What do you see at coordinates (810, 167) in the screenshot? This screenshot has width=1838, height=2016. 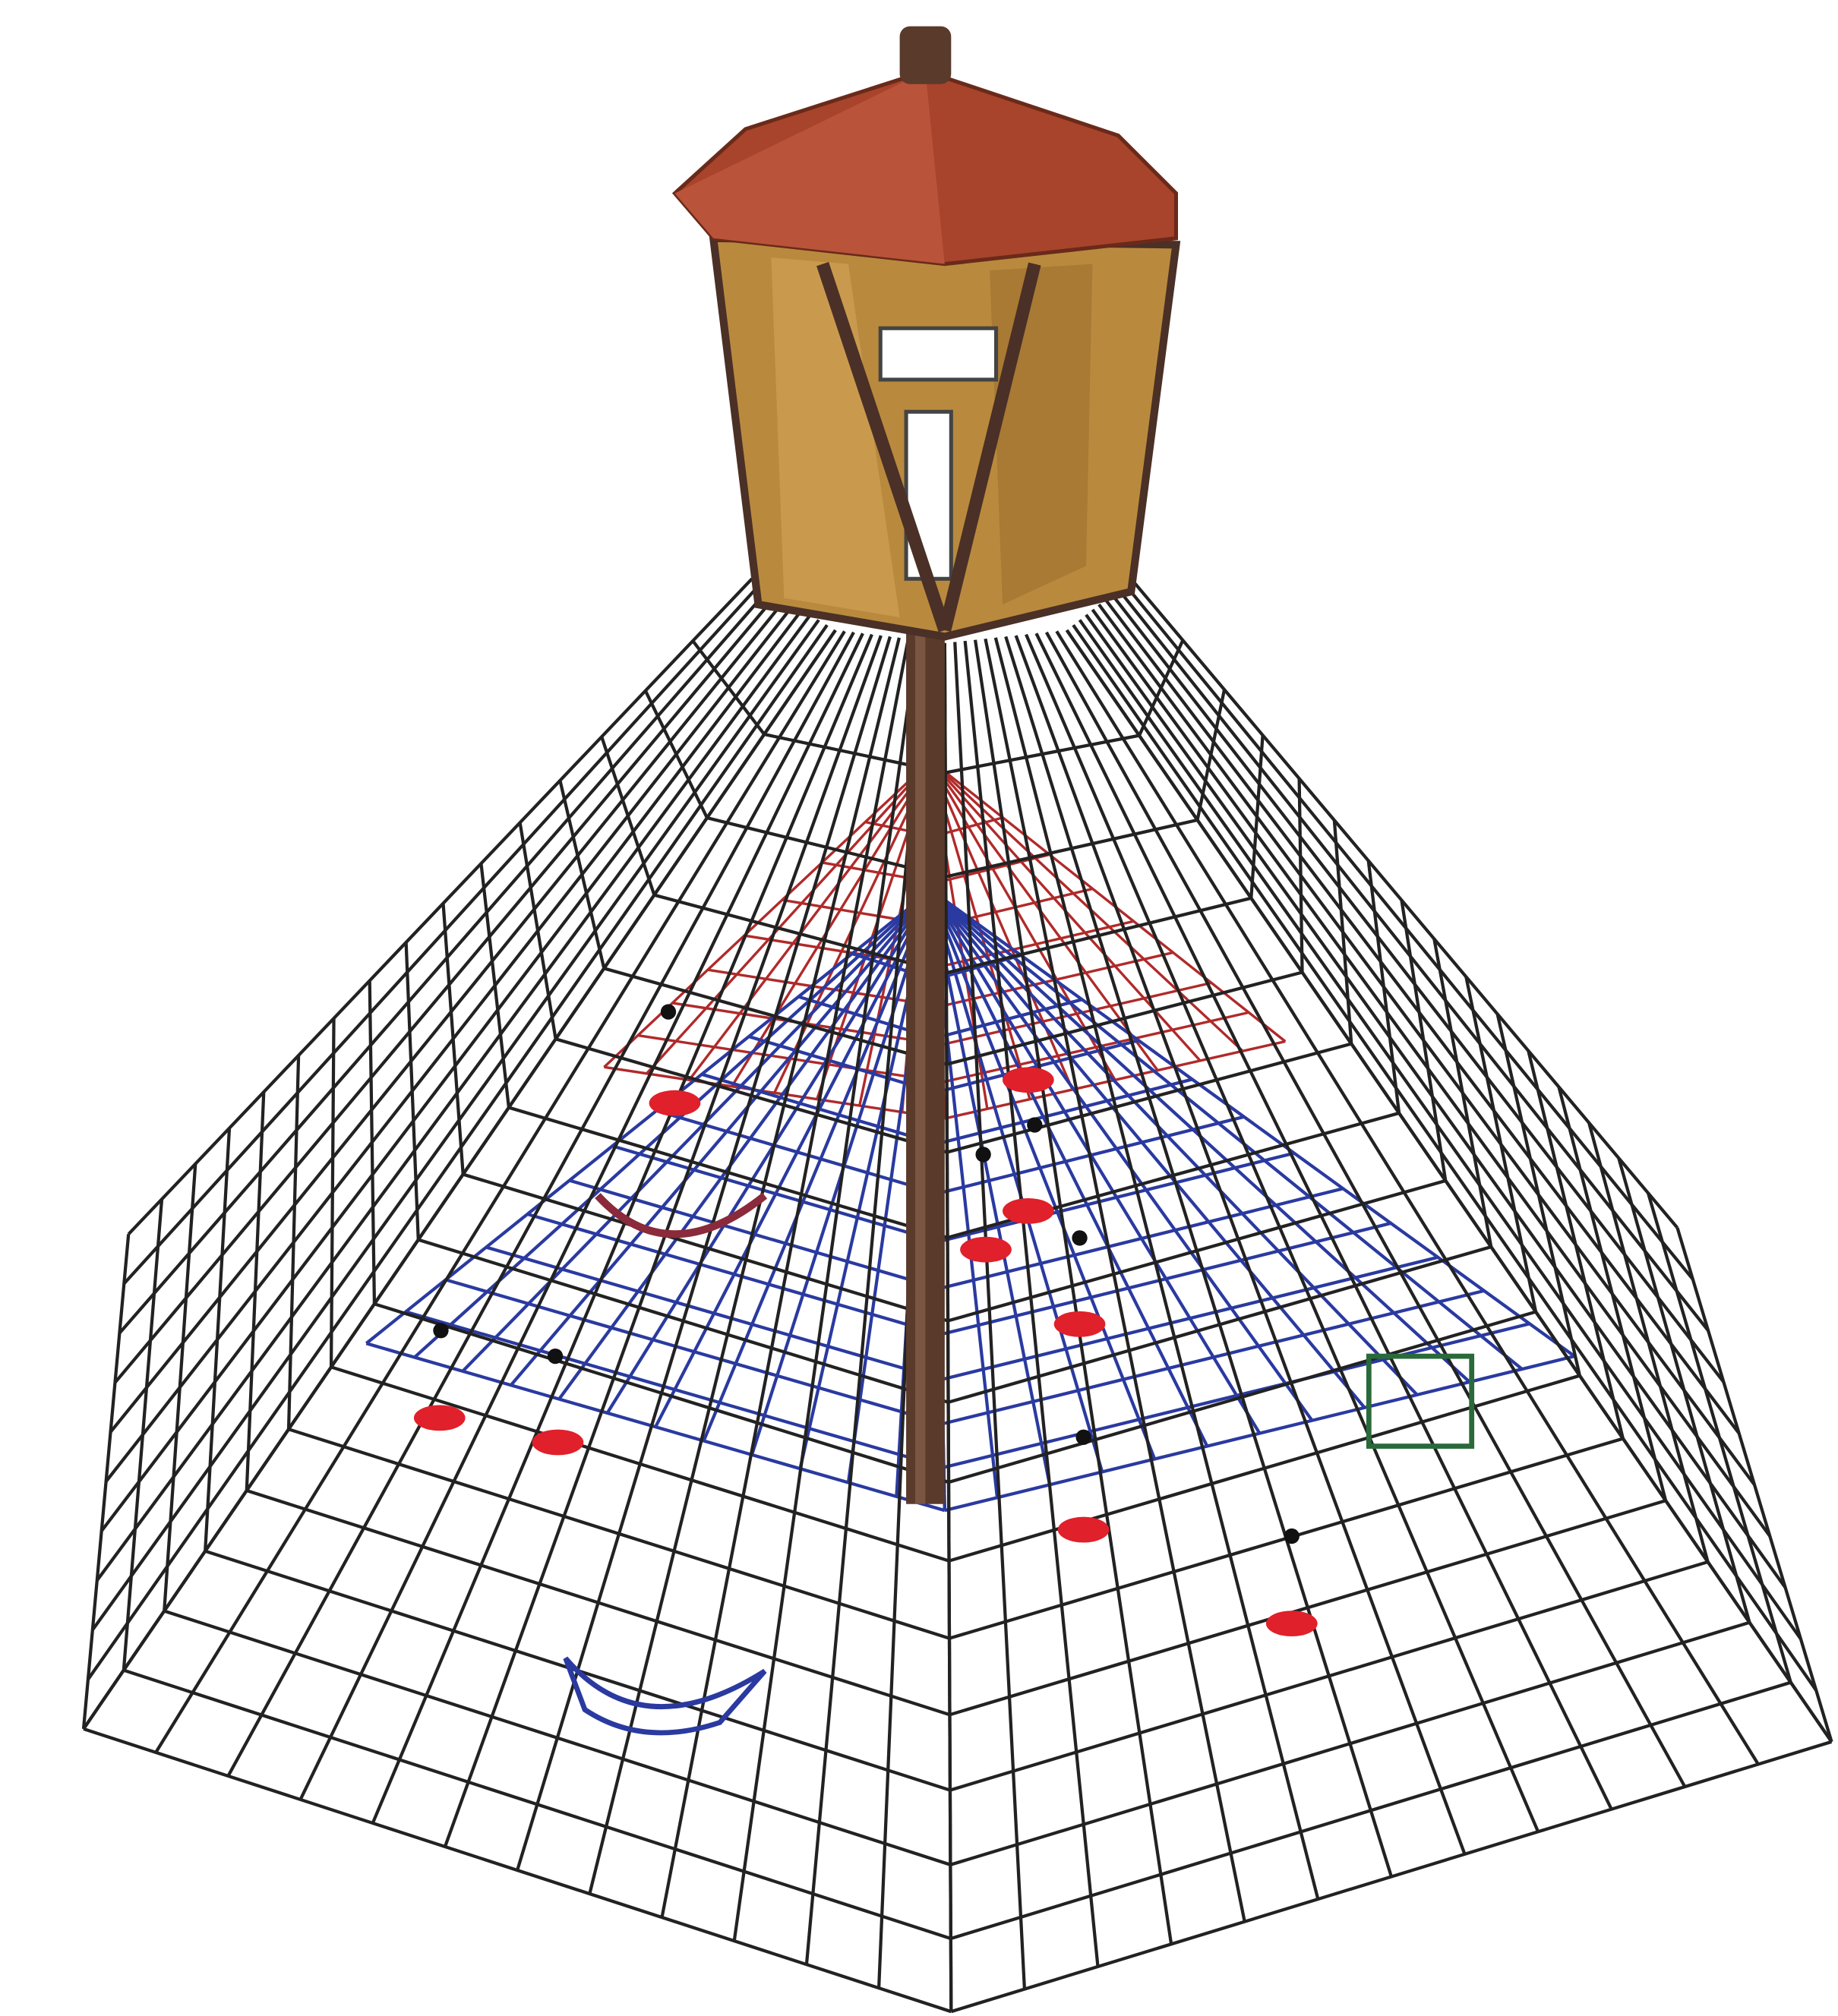 I see `roof-face` at bounding box center [810, 167].